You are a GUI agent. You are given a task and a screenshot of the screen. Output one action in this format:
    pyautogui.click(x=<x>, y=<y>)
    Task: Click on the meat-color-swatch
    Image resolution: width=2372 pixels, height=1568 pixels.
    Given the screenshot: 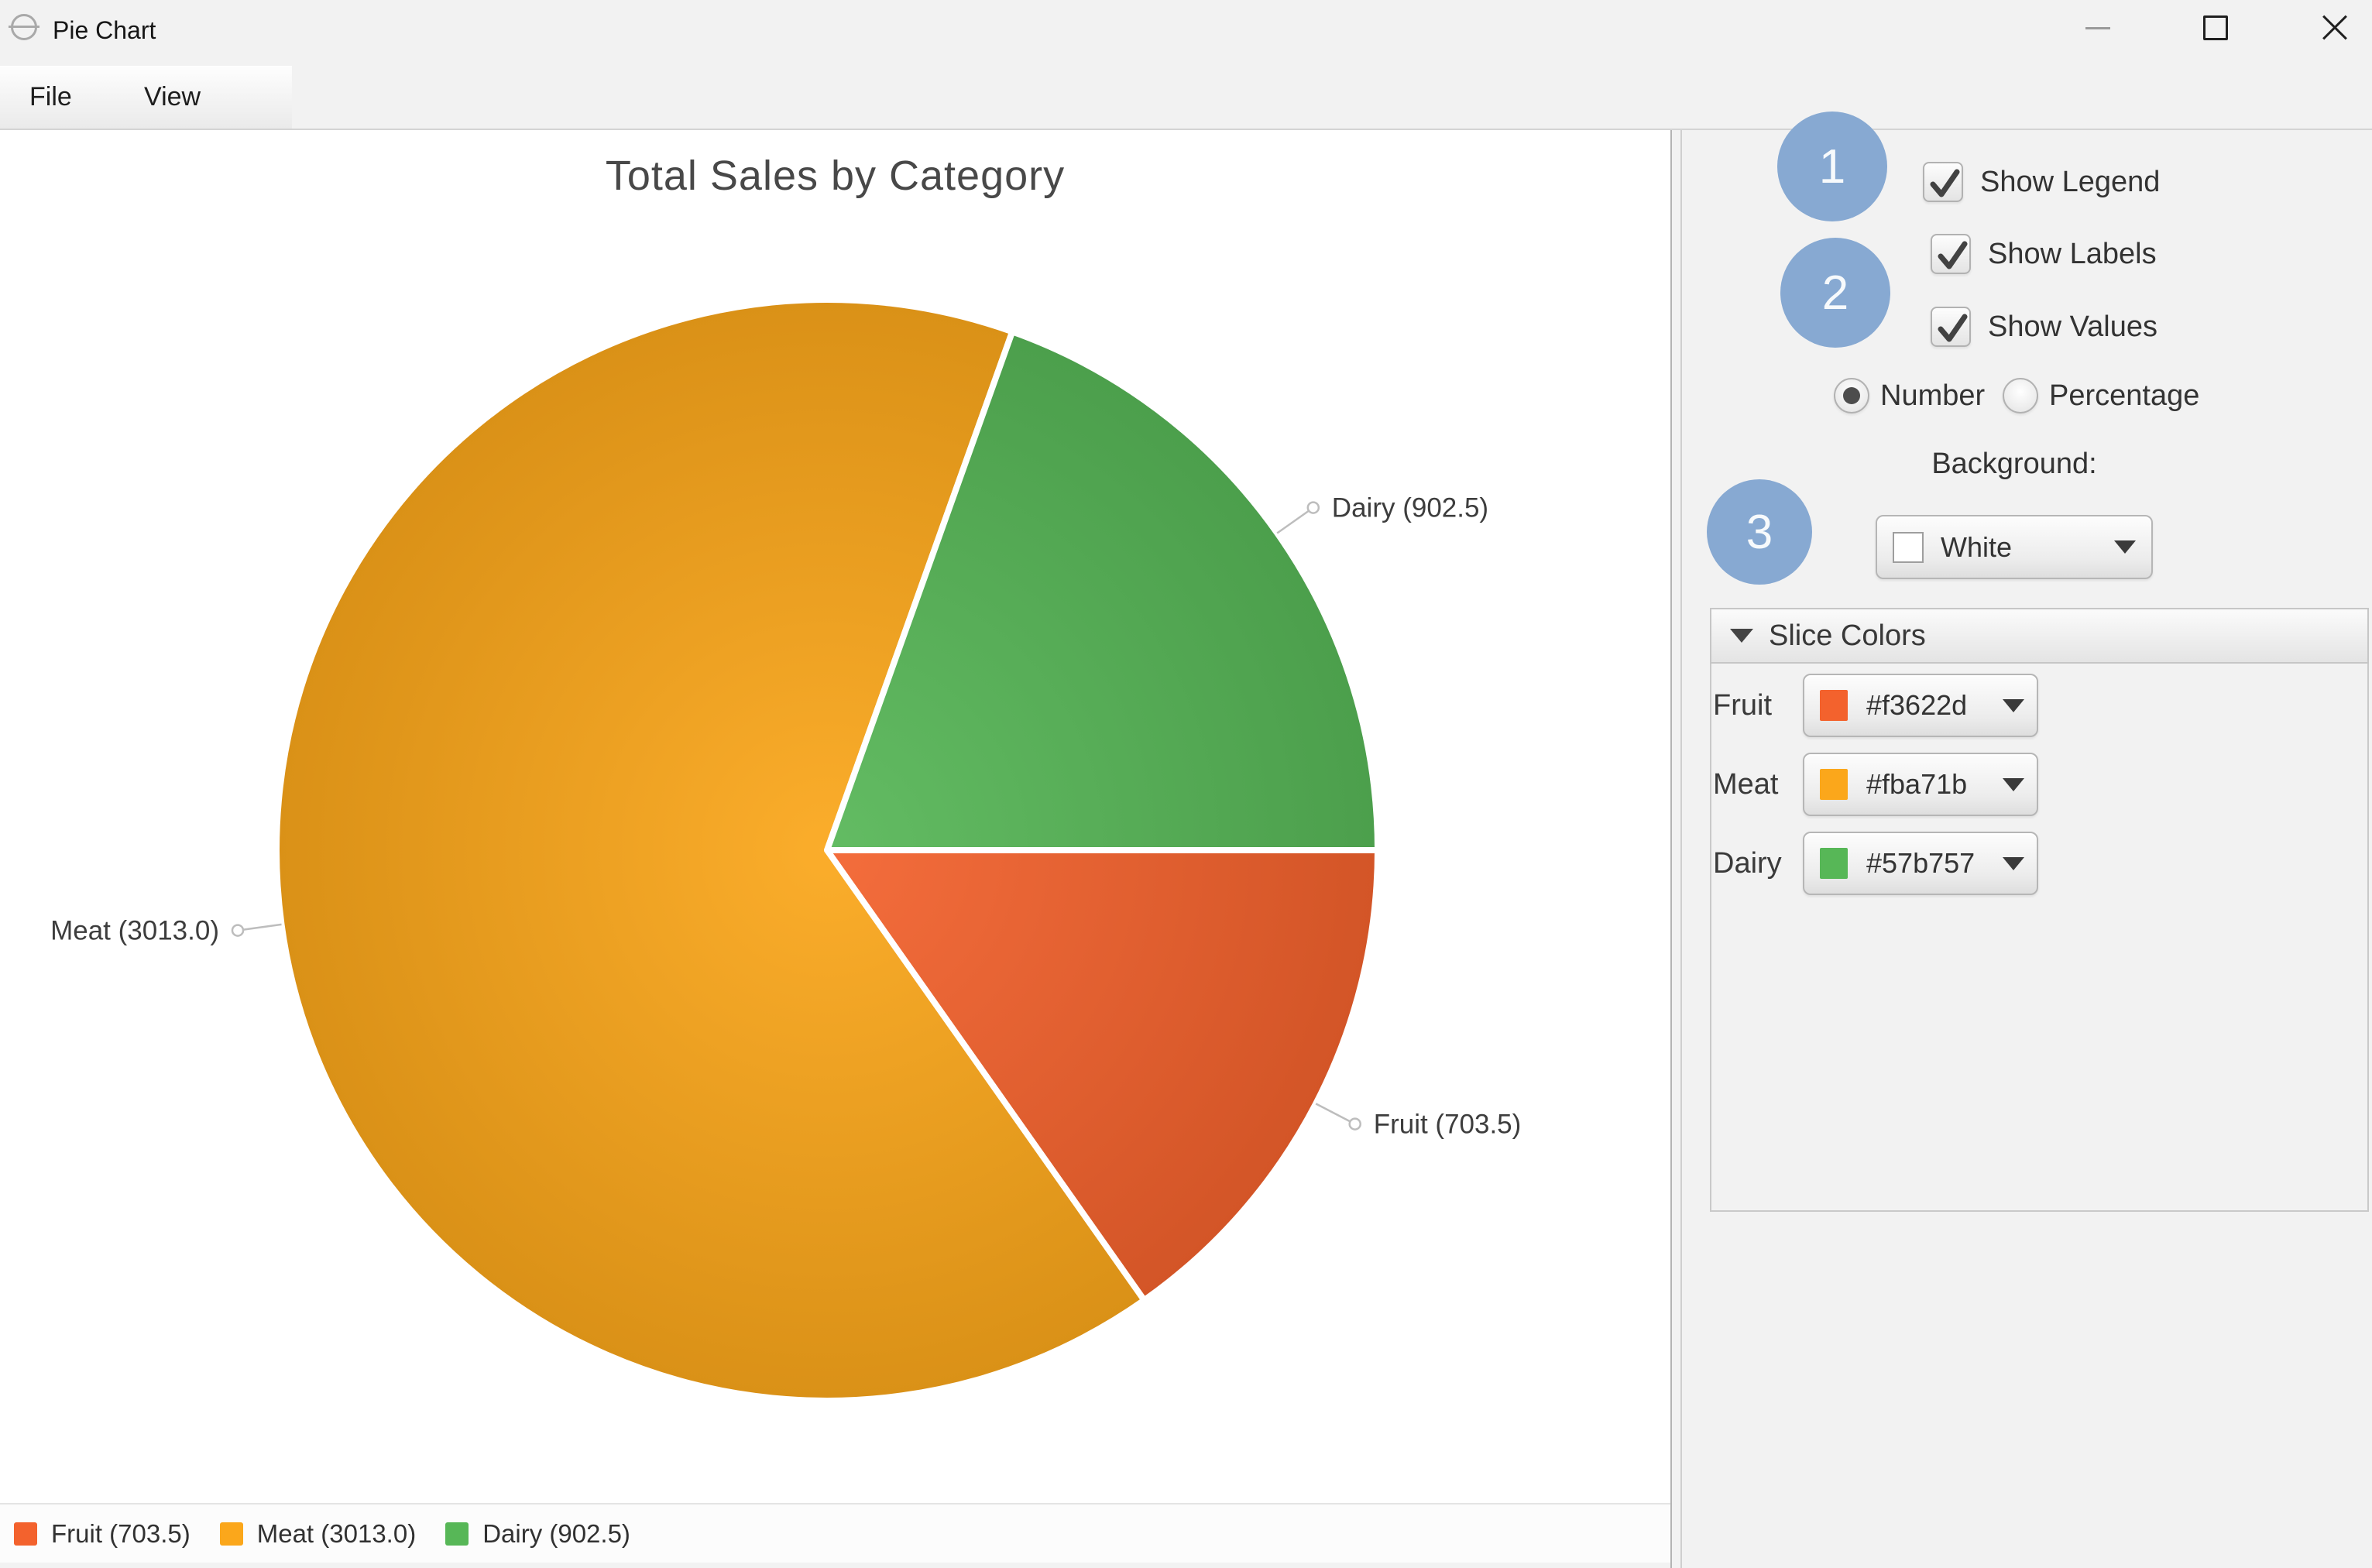 What is the action you would take?
    pyautogui.click(x=1834, y=784)
    